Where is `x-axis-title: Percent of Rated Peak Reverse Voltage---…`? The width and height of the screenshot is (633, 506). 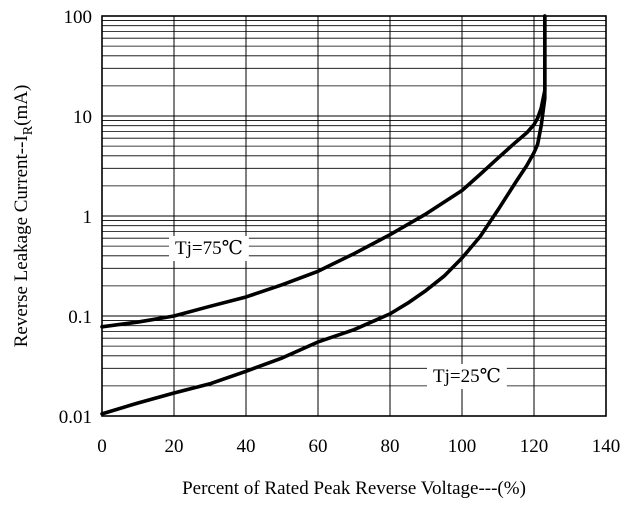
x-axis-title: Percent of Rated Peak Reverse Voltage---… is located at coordinates (354, 488).